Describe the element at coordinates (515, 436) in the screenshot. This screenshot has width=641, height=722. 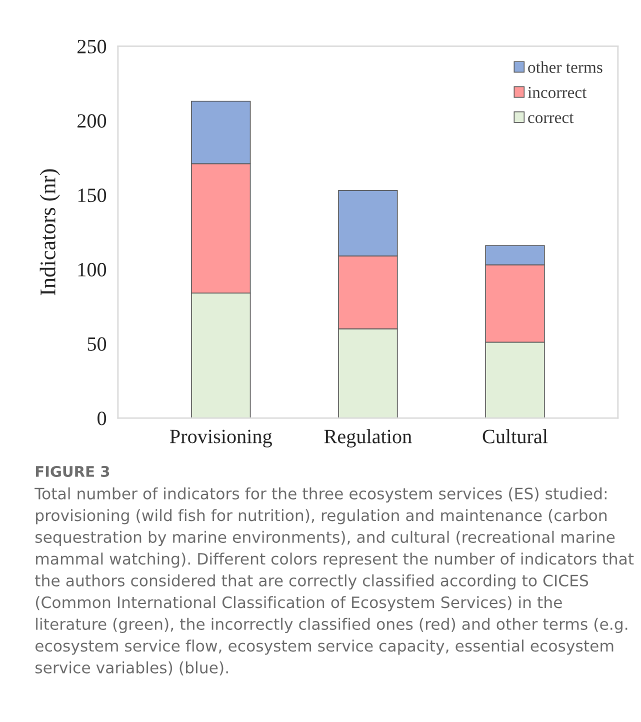
I see `x-tick-label: Cultural` at that location.